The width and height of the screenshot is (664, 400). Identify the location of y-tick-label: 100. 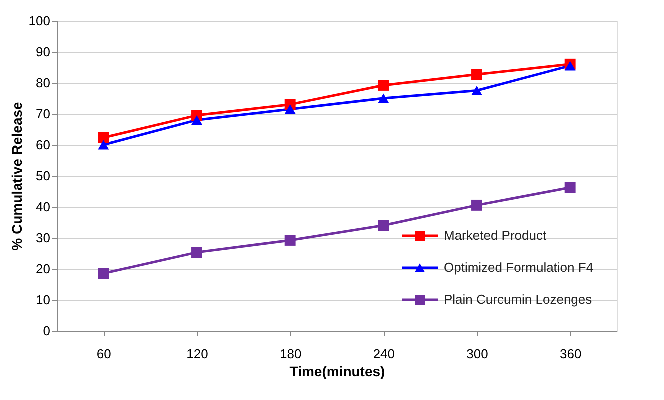
(39, 21).